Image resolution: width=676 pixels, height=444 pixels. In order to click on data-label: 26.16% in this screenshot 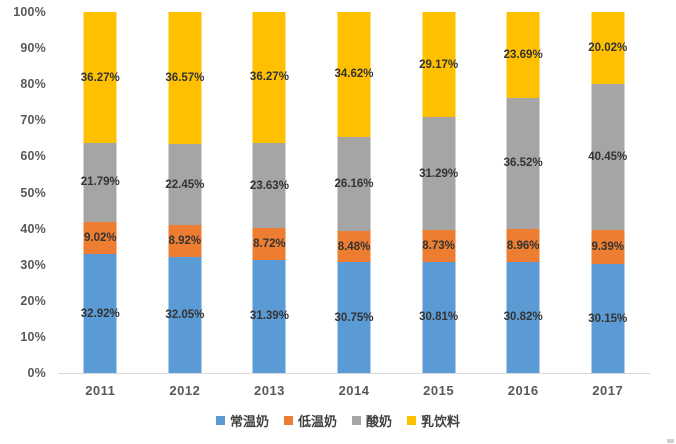, I will do `click(354, 184)`.